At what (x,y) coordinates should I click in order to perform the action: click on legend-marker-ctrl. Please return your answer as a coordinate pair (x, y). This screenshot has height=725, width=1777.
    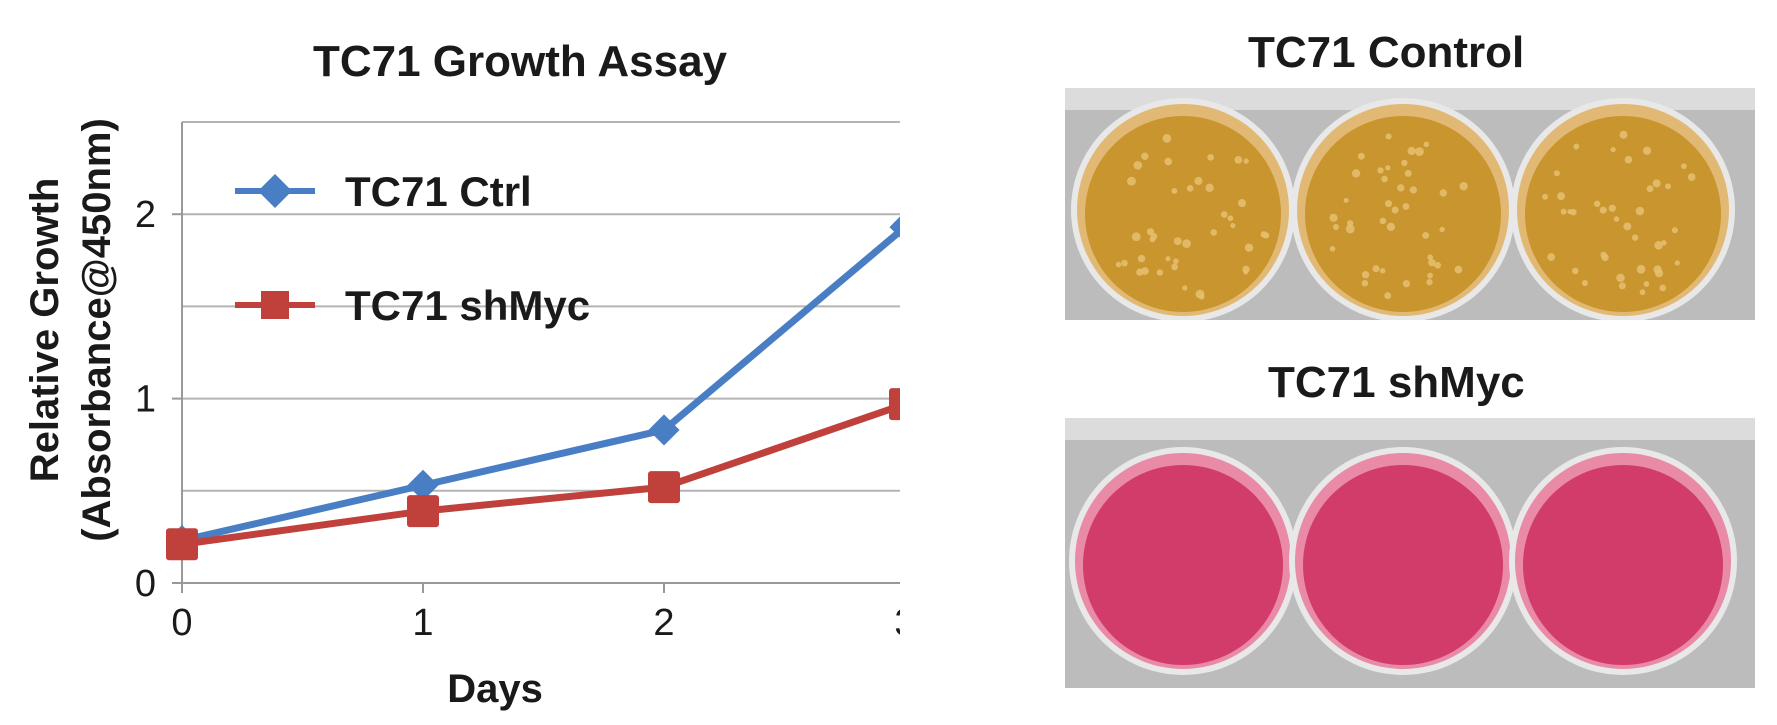
    Looking at the image, I should click on (275, 191).